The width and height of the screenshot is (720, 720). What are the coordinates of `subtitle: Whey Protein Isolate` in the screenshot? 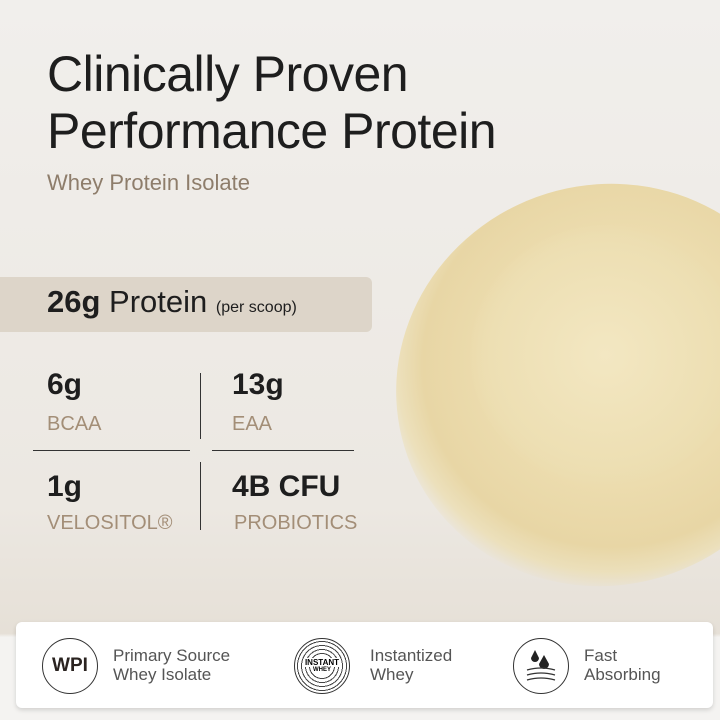 It's located at (148, 182).